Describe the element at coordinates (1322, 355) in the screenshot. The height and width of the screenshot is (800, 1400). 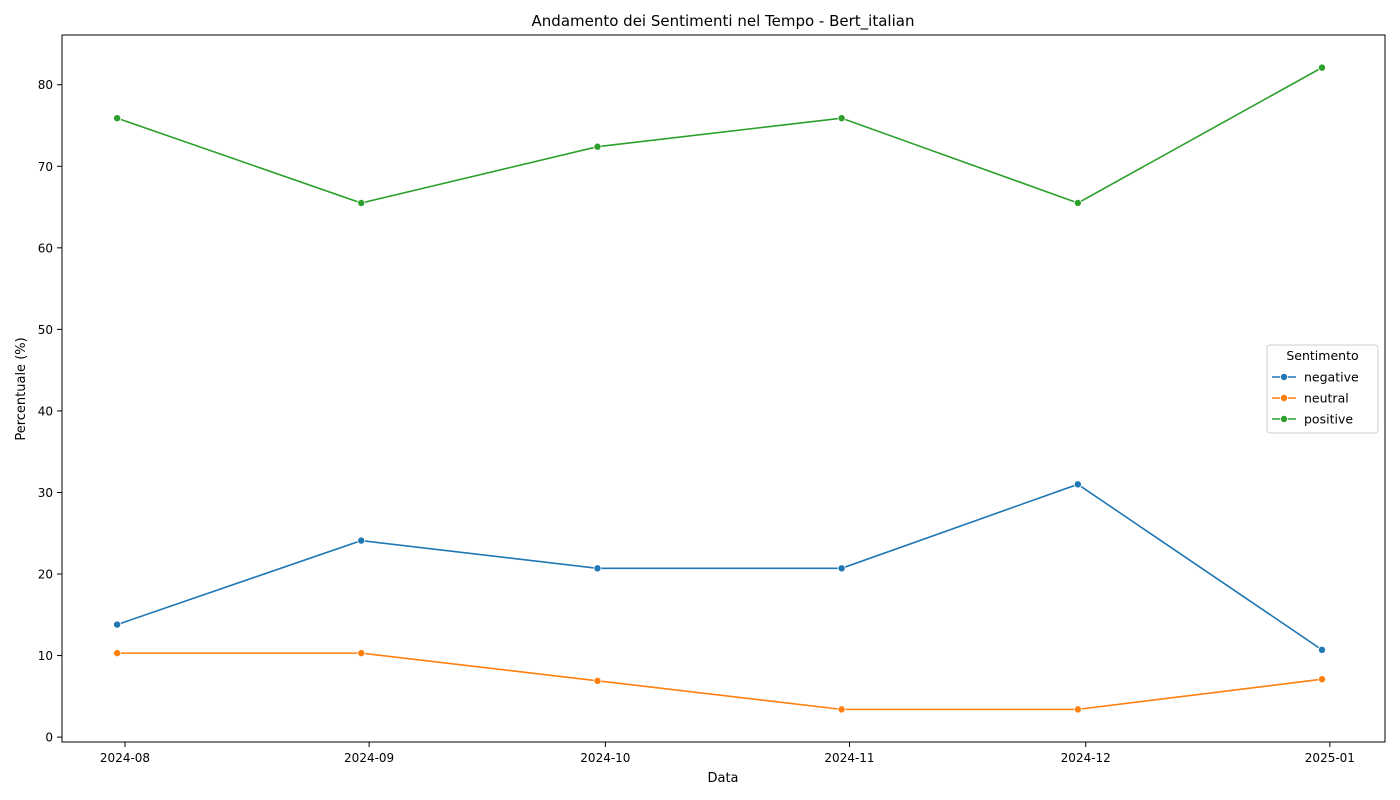
I see `legend-title: Sentimento` at that location.